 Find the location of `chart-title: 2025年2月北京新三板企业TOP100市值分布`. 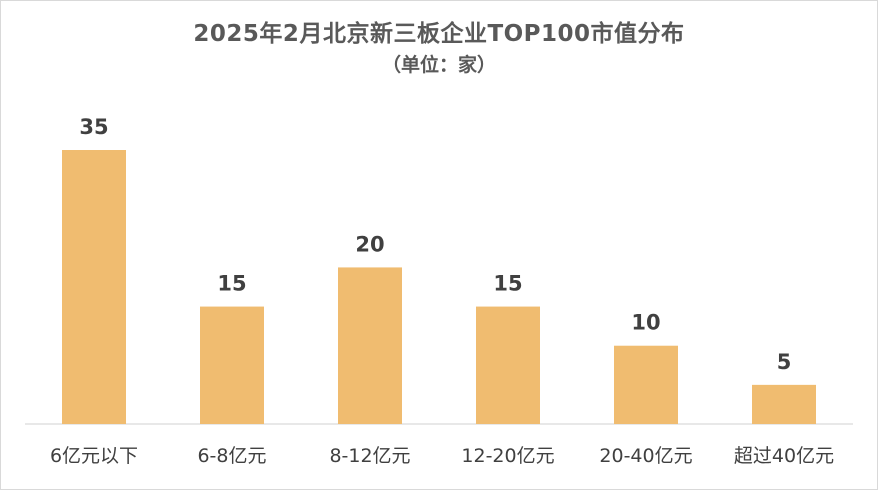

chart-title: 2025年2月北京新三板企业TOP100市值分布 is located at coordinates (439, 34).